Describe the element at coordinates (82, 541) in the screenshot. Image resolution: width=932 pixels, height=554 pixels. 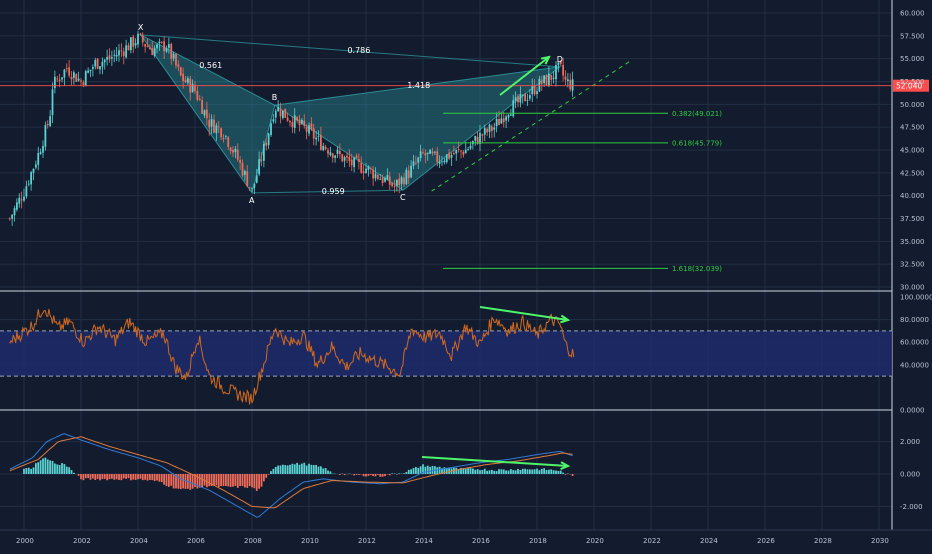
I see `x-axis-tick: 2002` at that location.